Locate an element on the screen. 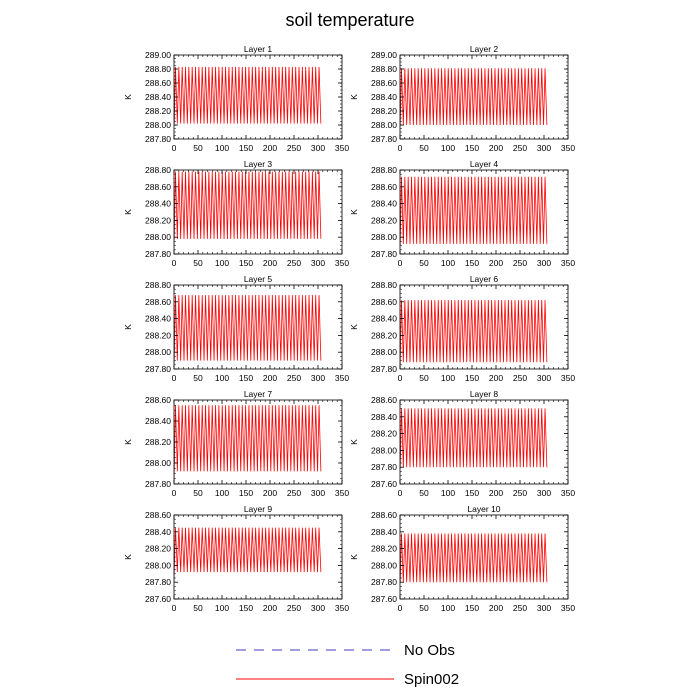  panel-title: Layer 5 is located at coordinates (258, 279).